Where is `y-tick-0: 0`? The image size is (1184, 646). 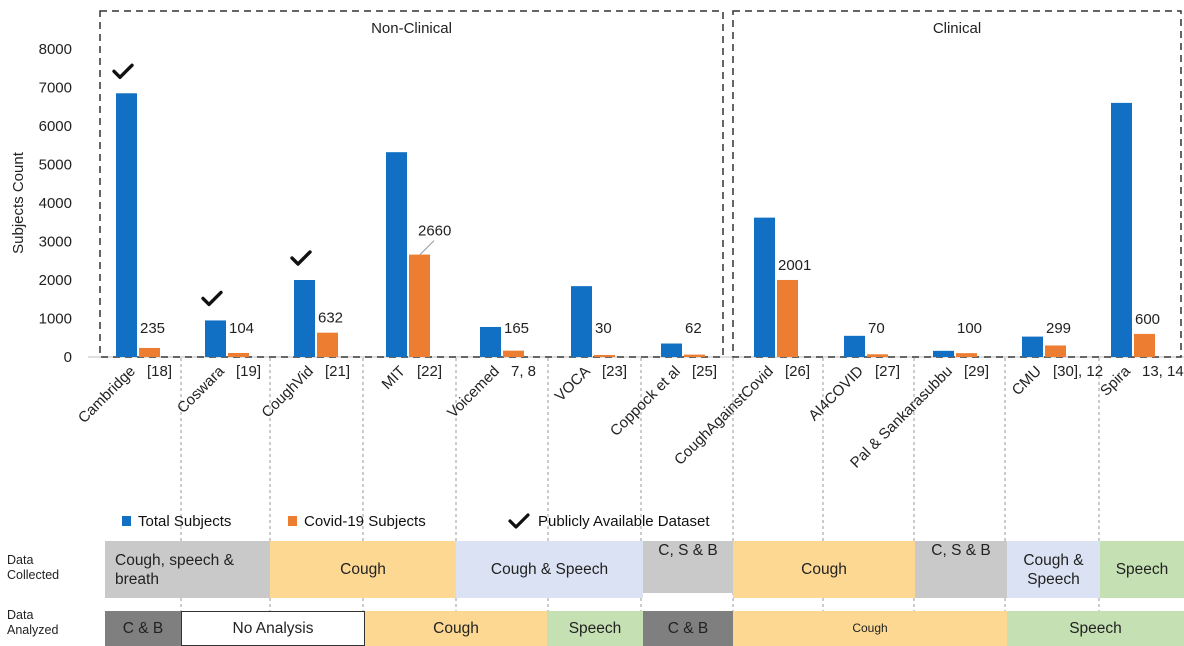 y-tick-0: 0 is located at coordinates (68, 357).